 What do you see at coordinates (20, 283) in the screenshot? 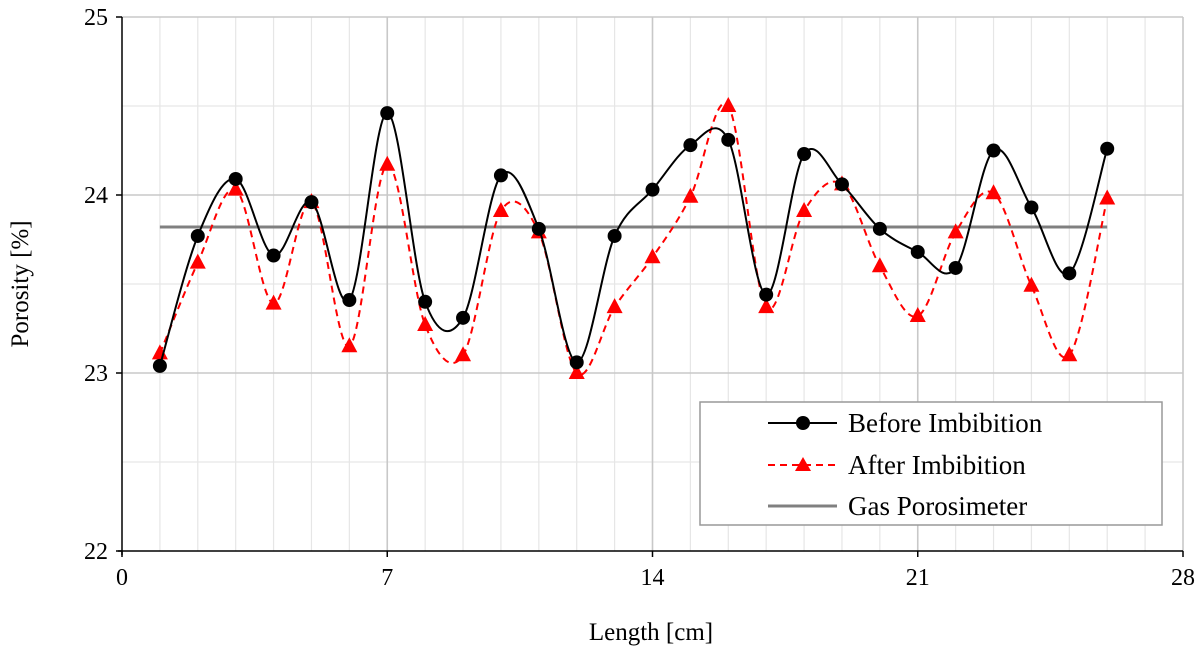
I see `y-axis-title: Porosity [%]` at bounding box center [20, 283].